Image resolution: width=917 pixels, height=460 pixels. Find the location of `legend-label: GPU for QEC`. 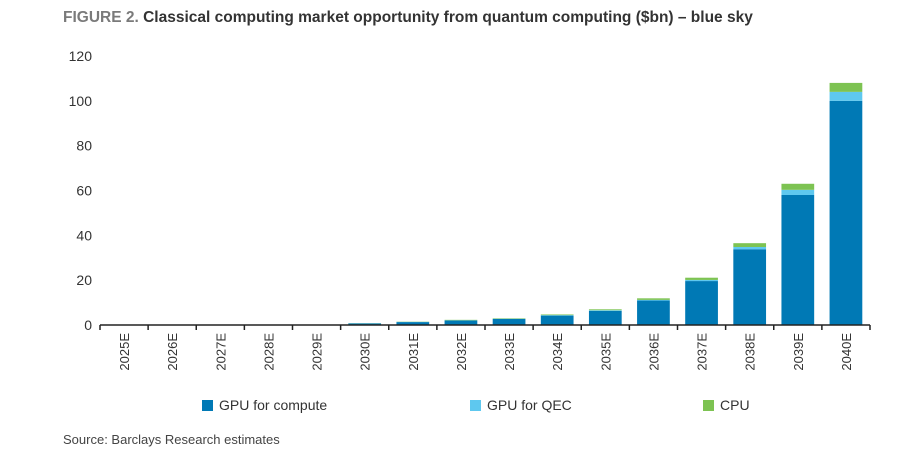

legend-label: GPU for QEC is located at coordinates (529, 405).